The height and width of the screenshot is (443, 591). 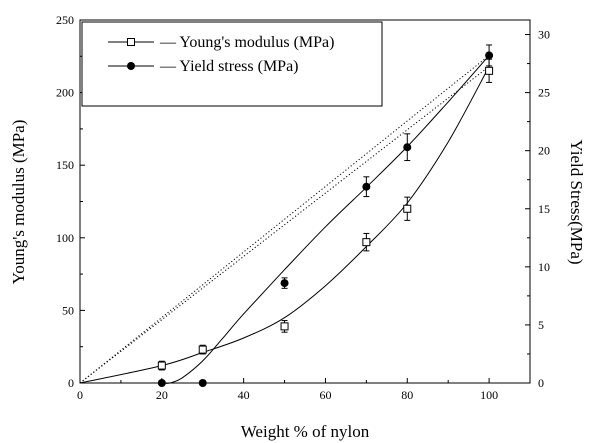 I want to click on right-tick-label: 25, so click(x=544, y=93).